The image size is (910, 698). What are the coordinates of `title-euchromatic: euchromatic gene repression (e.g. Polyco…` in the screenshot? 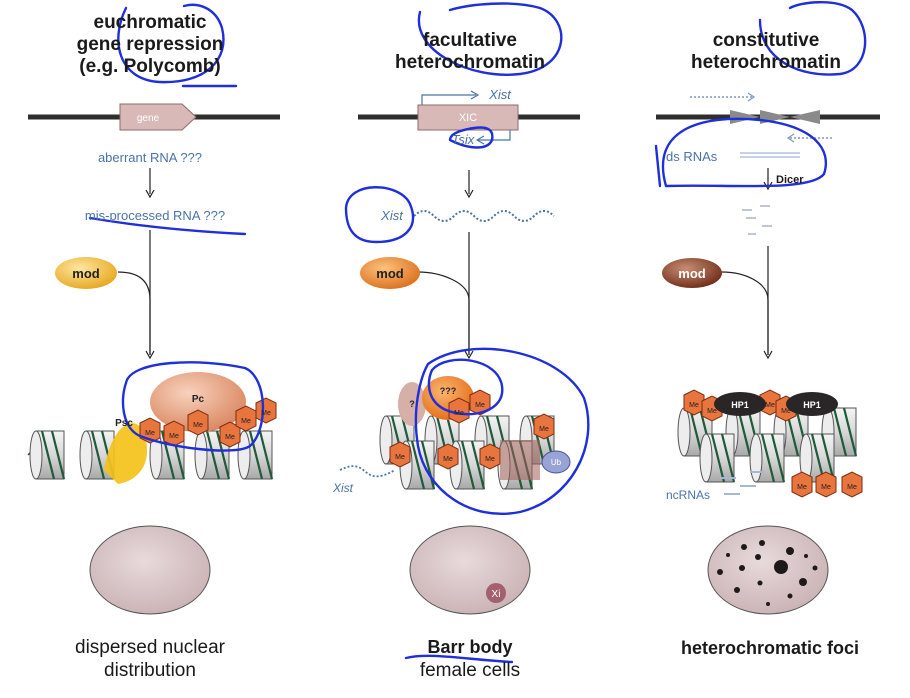 It's located at (150, 45).